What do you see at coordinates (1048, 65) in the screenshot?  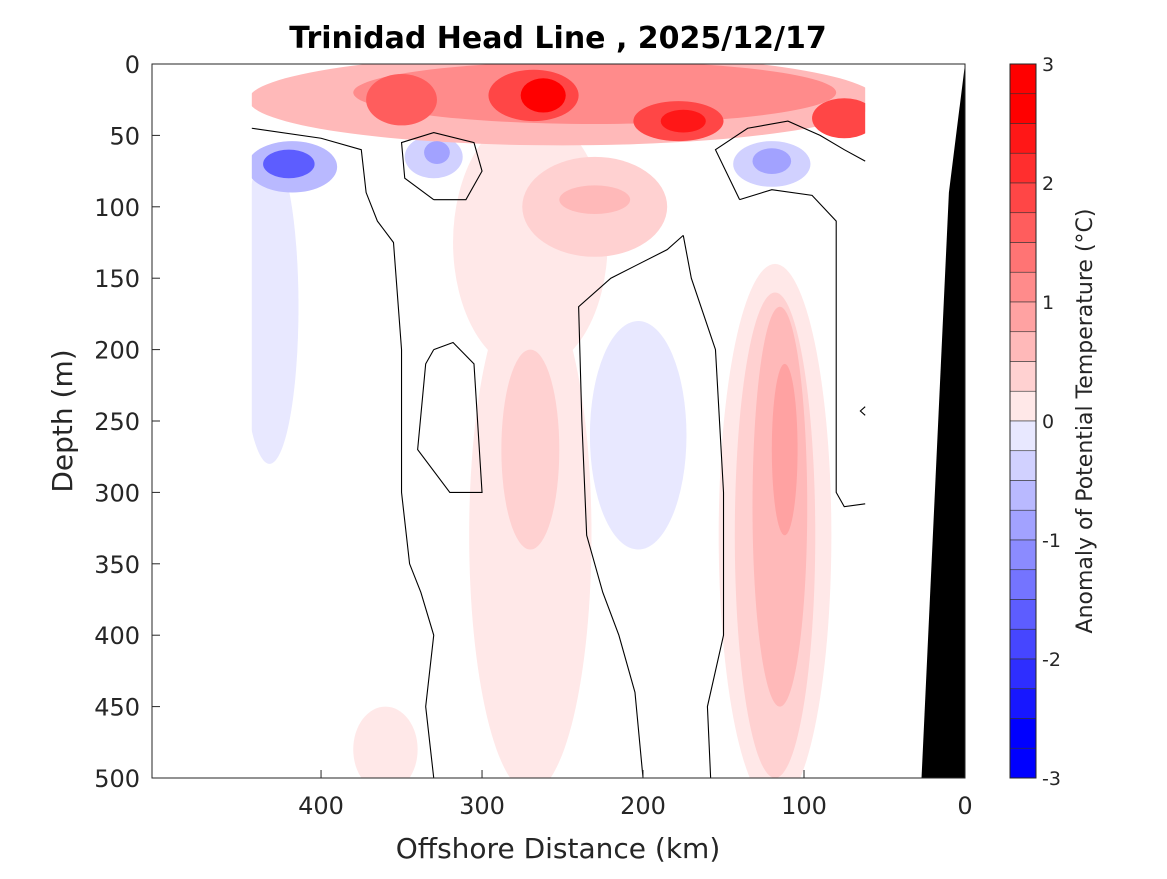 I see `colorbar-tick-label: 3` at bounding box center [1048, 65].